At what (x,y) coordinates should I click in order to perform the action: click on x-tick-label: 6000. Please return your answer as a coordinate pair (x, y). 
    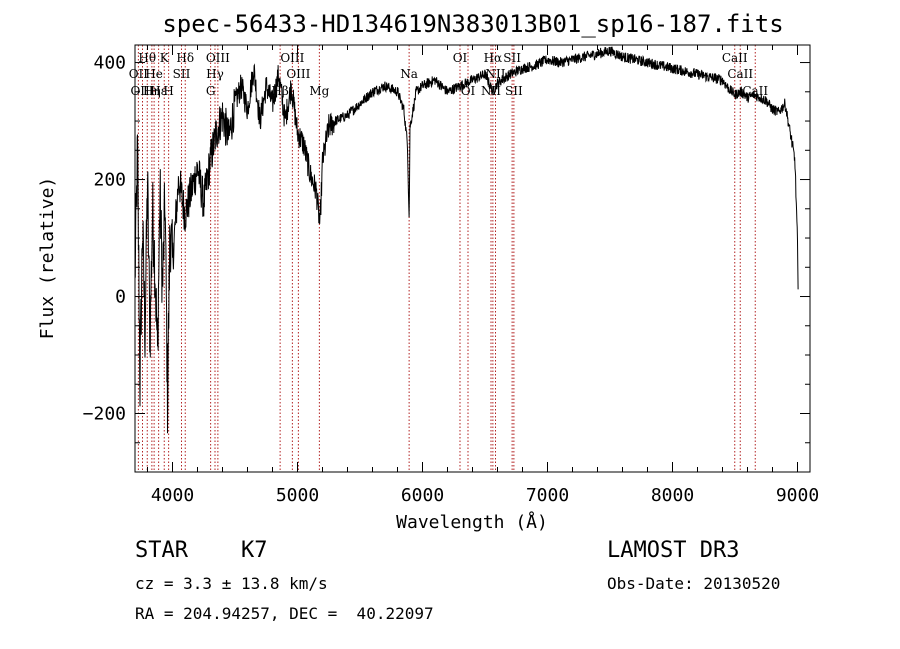
    Looking at the image, I should click on (422, 495).